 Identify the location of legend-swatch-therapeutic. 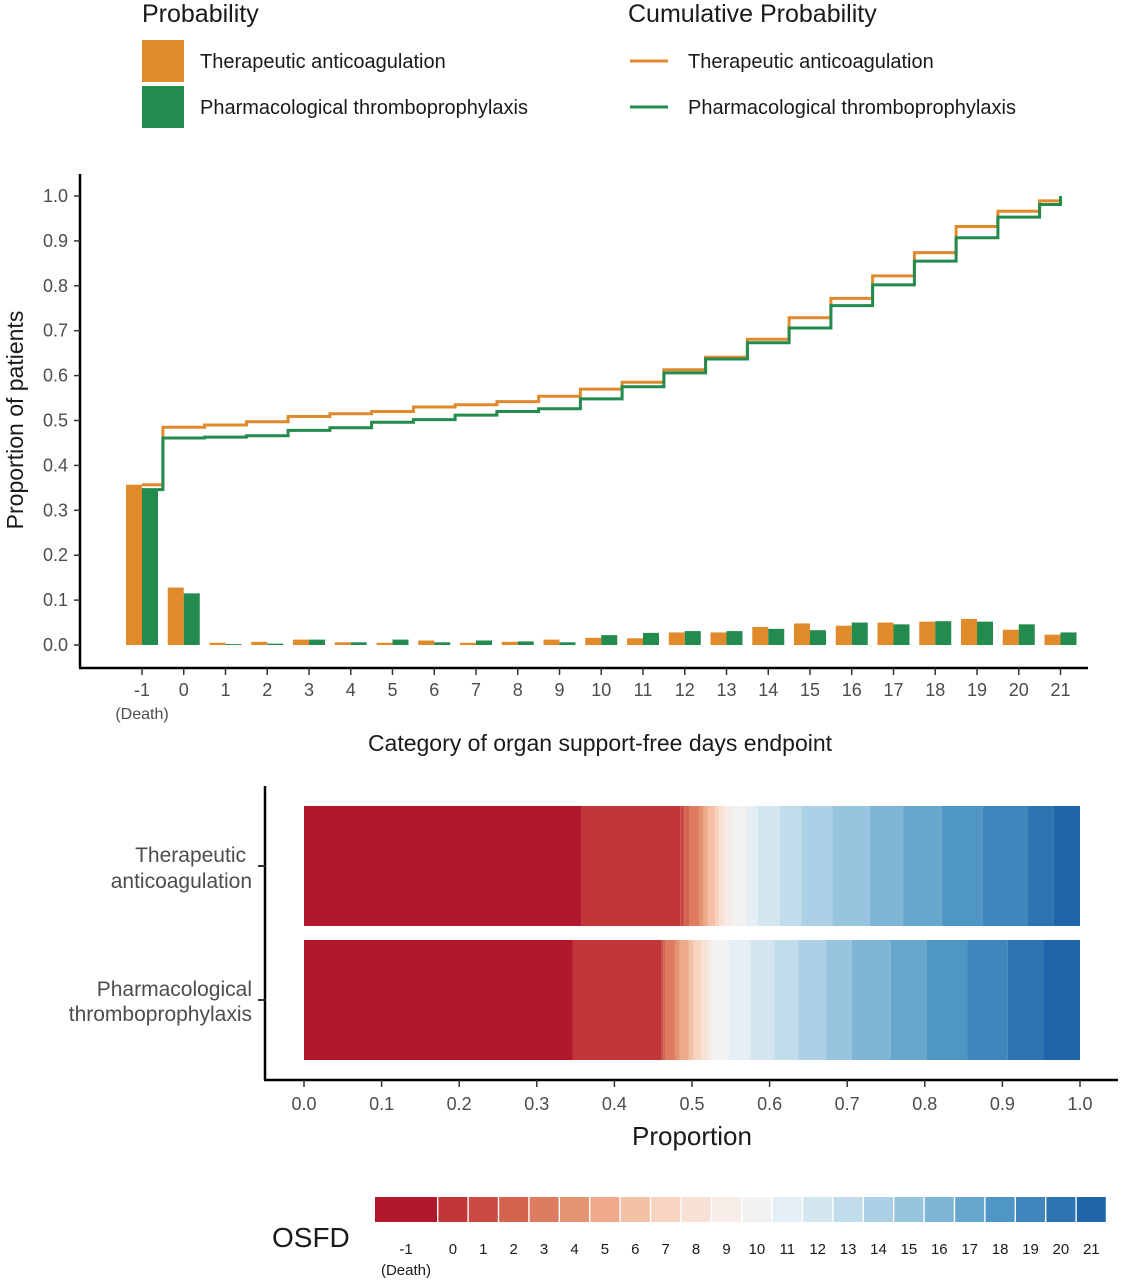
(163, 61).